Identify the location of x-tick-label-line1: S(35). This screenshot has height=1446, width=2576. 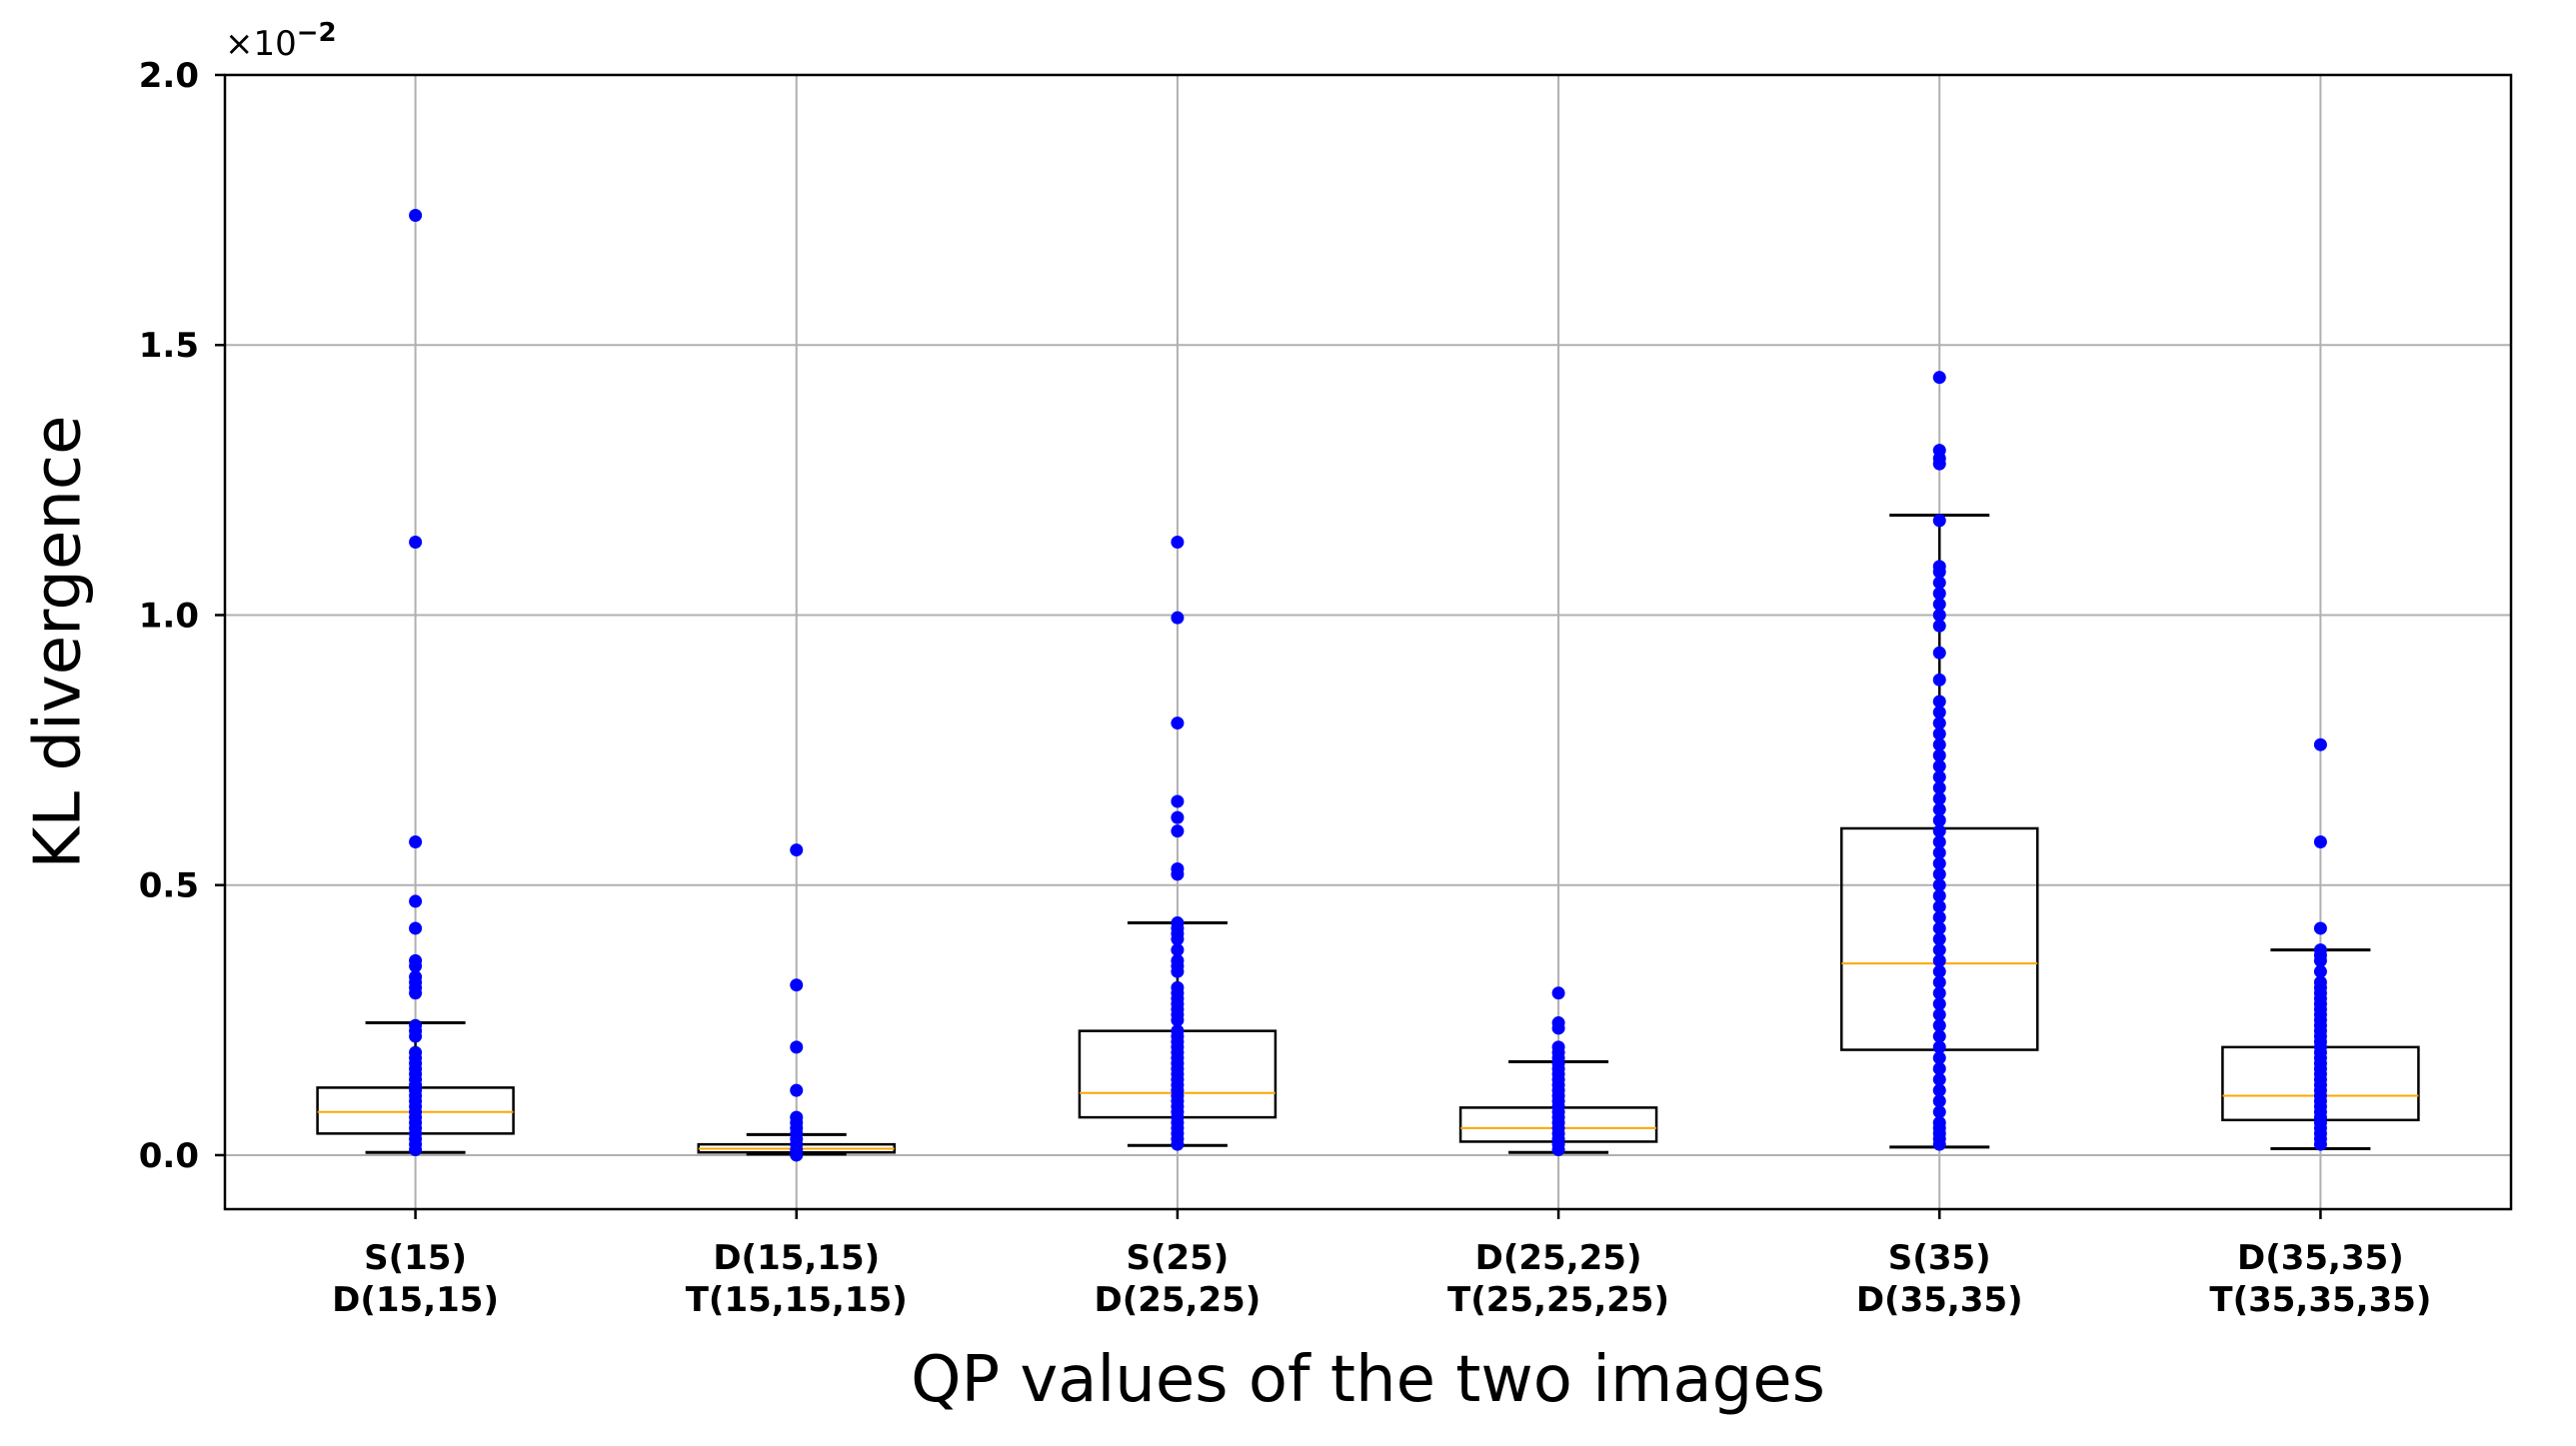
(1939, 1258).